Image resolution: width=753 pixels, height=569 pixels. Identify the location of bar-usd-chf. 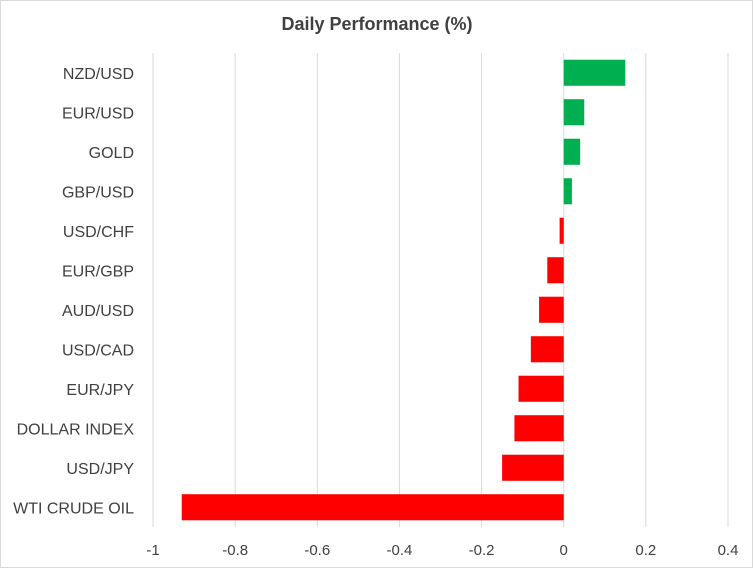
(561, 230).